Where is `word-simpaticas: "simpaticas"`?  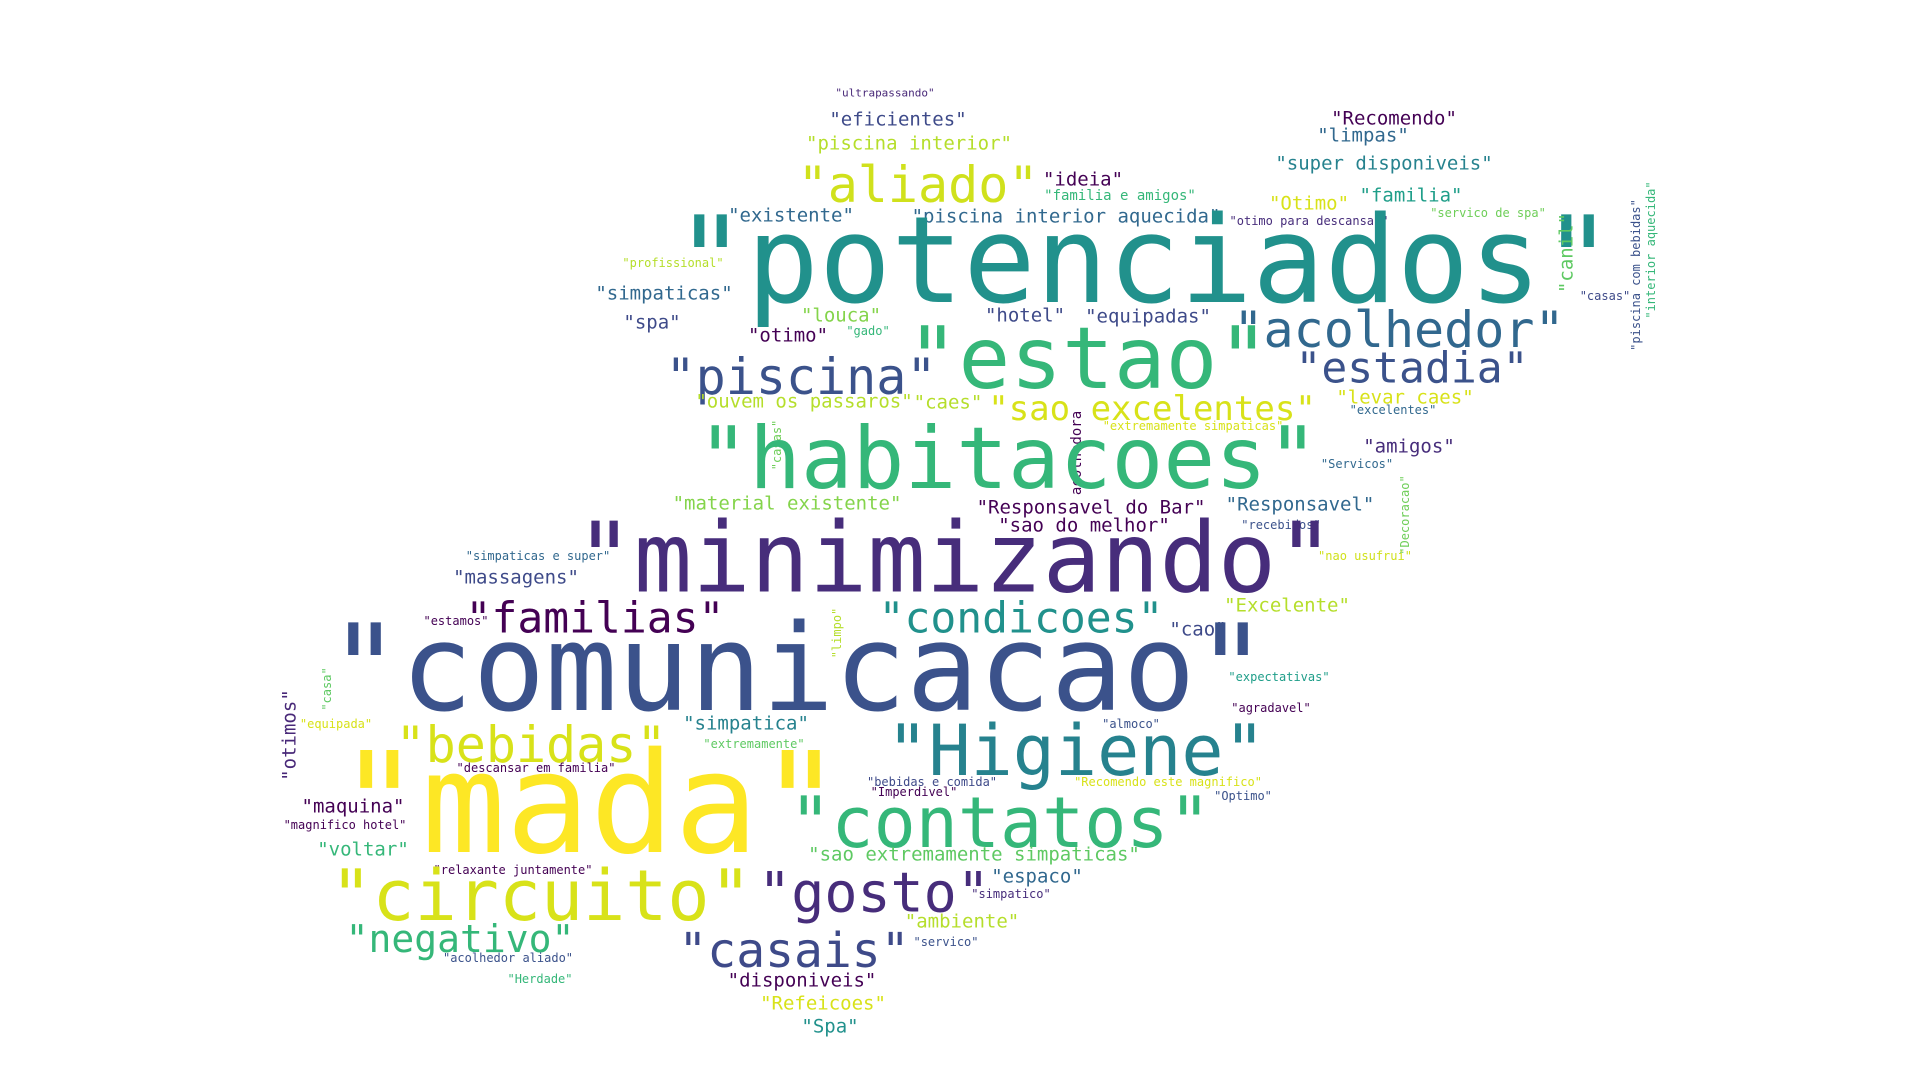
word-simpaticas: "simpaticas" is located at coordinates (664, 293).